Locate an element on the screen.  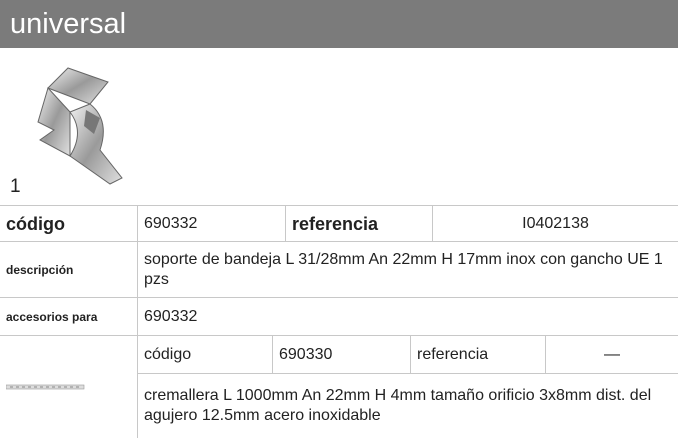
value: 690330 is located at coordinates (341, 354).